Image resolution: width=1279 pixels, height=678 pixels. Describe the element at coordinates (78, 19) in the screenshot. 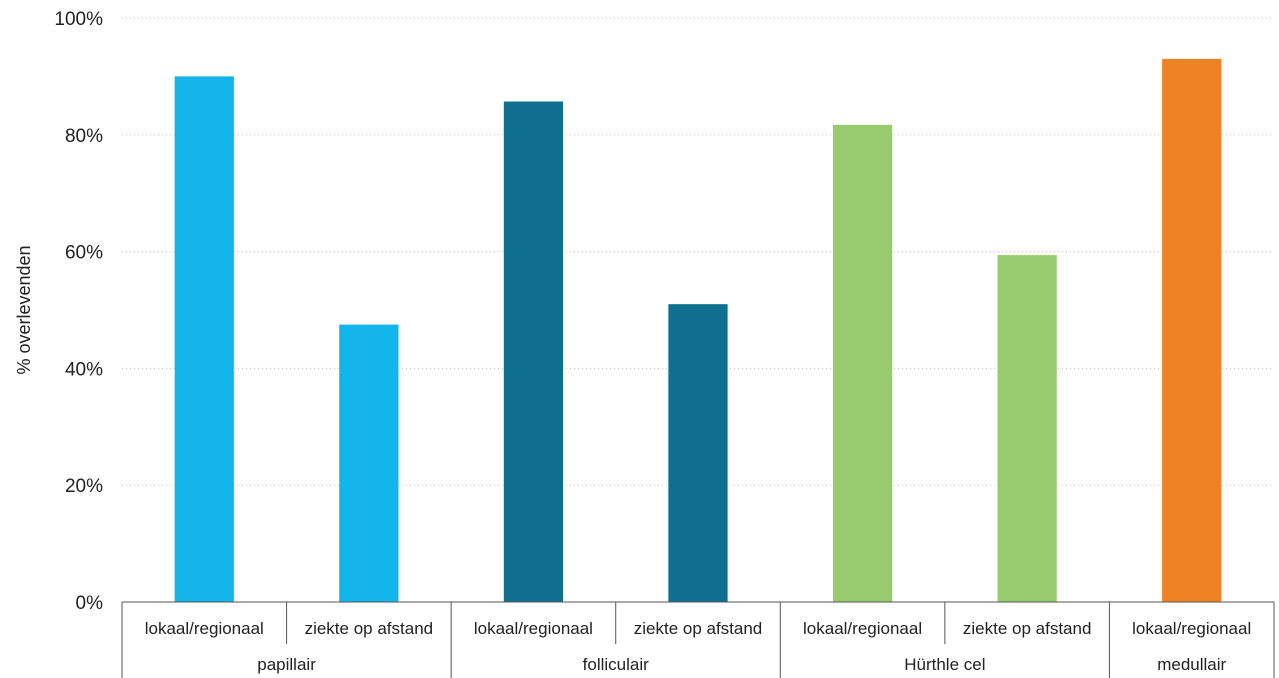

I see `y-tick-label: 100%` at that location.